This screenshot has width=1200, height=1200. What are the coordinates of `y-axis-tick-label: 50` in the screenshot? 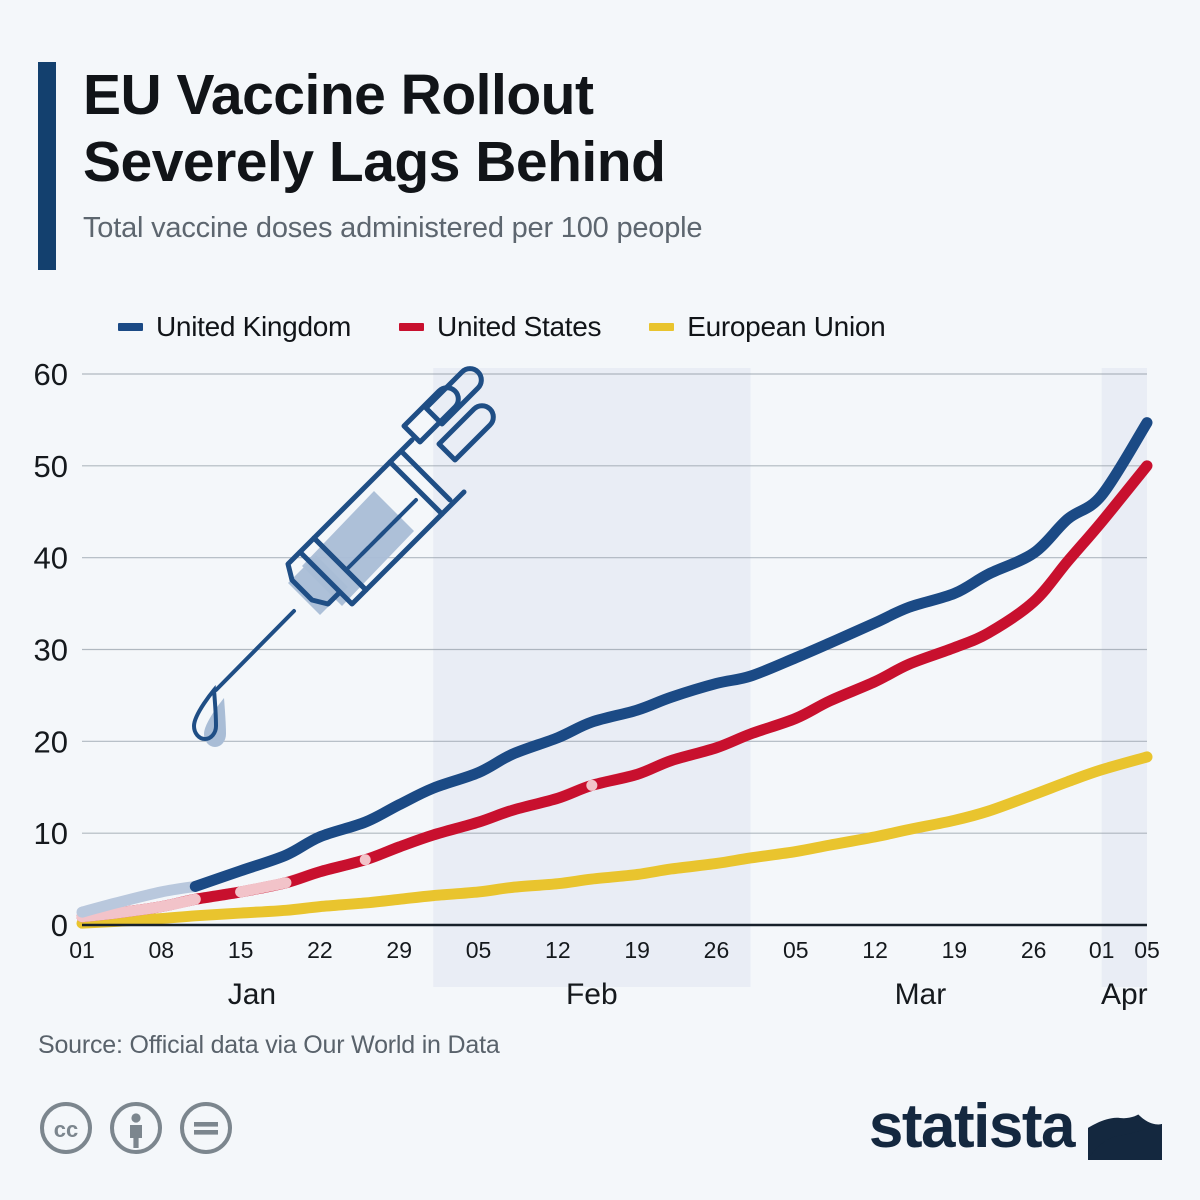 It's located at (51, 466).